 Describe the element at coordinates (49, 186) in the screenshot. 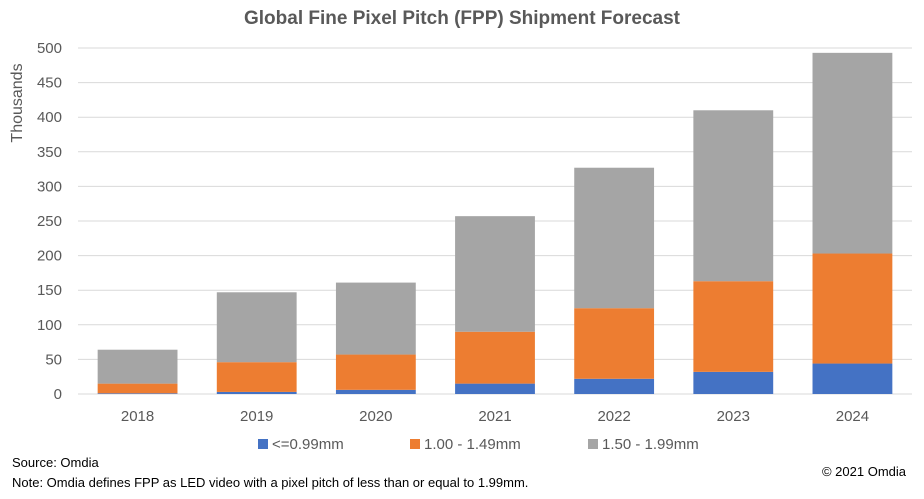

I see `y-tick-label: 300` at that location.